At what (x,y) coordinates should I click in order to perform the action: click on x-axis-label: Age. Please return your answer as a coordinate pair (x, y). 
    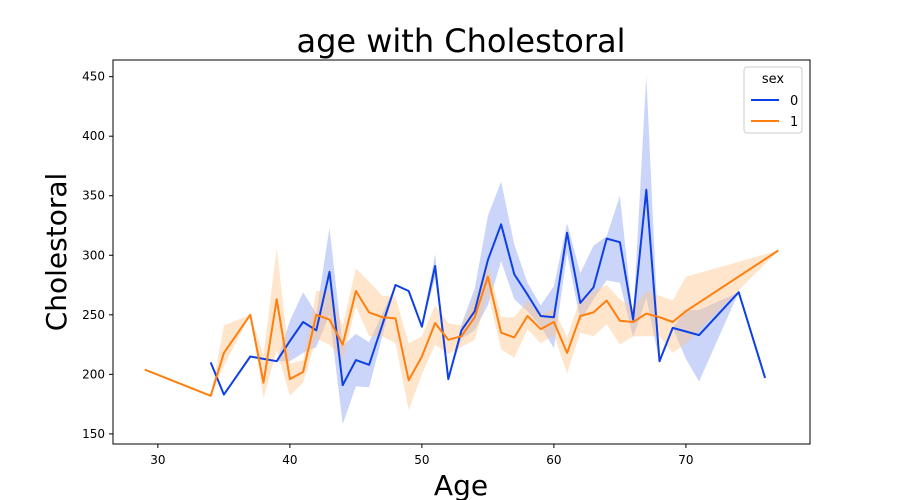
    Looking at the image, I should click on (461, 484).